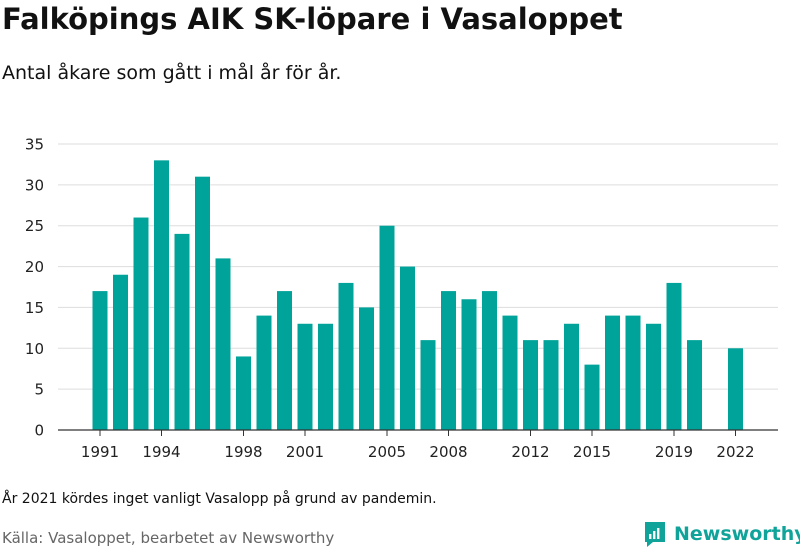  Describe the element at coordinates (735, 452) in the screenshot. I see `x-tick-label: 2022` at that location.